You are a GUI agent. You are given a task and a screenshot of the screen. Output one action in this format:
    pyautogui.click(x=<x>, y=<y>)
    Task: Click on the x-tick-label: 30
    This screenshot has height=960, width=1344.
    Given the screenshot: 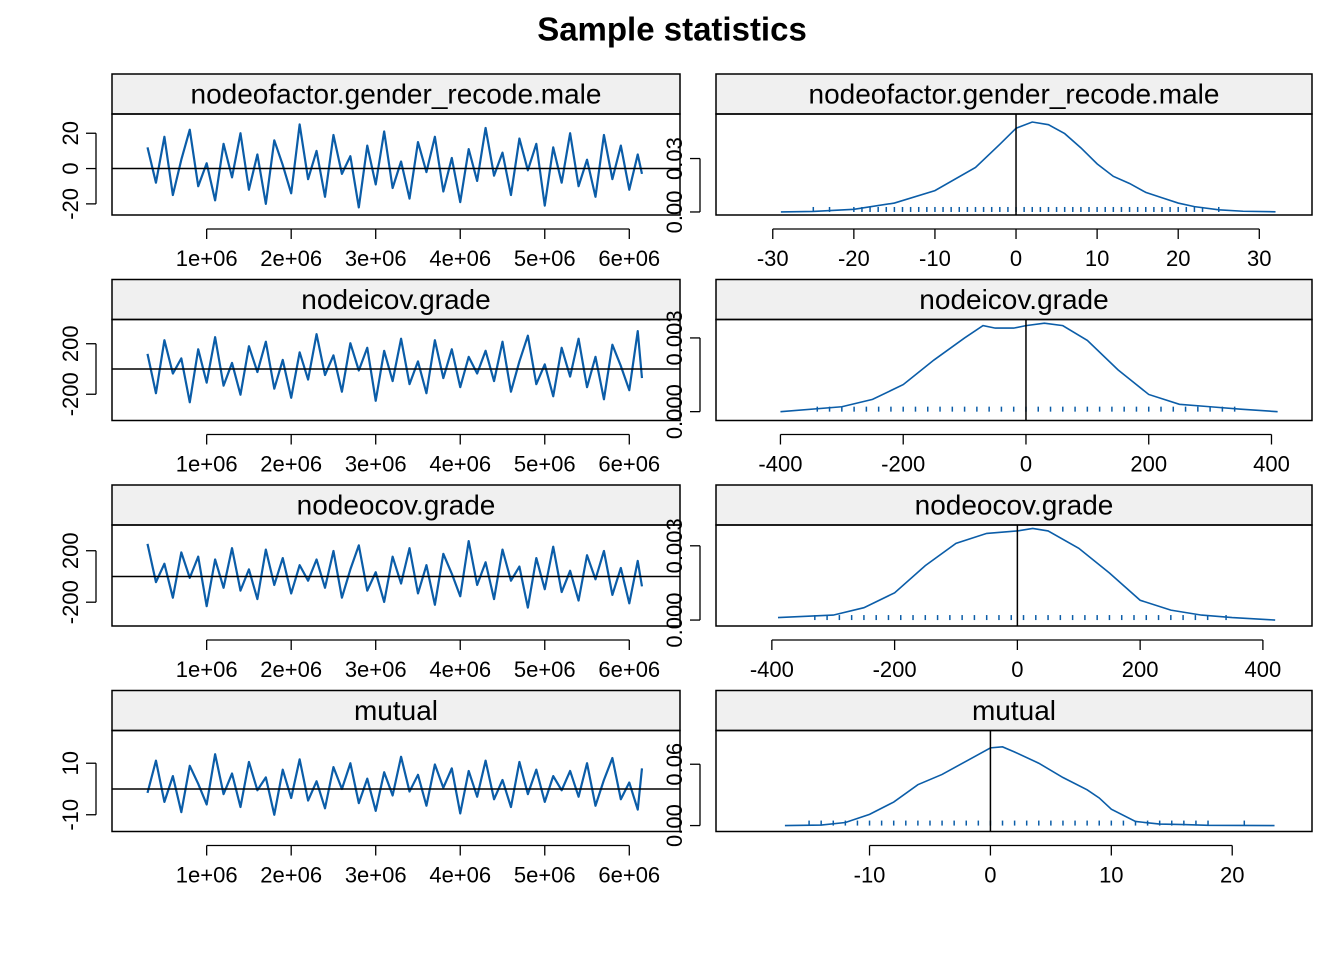 What is the action you would take?
    pyautogui.click(x=1259, y=258)
    